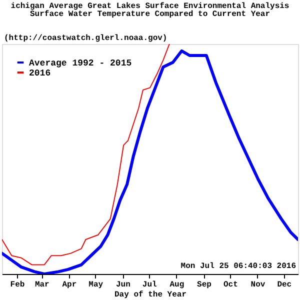  I want to click on x-tick-label: Aug, so click(177, 285).